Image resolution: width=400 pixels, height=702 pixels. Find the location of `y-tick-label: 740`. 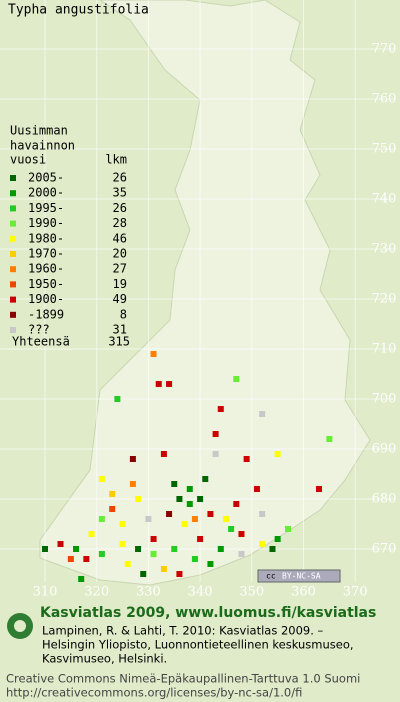

y-tick-label: 740 is located at coordinates (384, 199).